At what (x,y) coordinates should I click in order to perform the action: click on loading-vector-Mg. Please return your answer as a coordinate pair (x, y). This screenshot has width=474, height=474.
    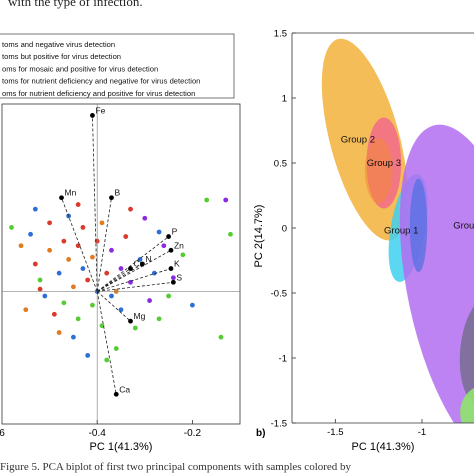
    Looking at the image, I should click on (113, 306).